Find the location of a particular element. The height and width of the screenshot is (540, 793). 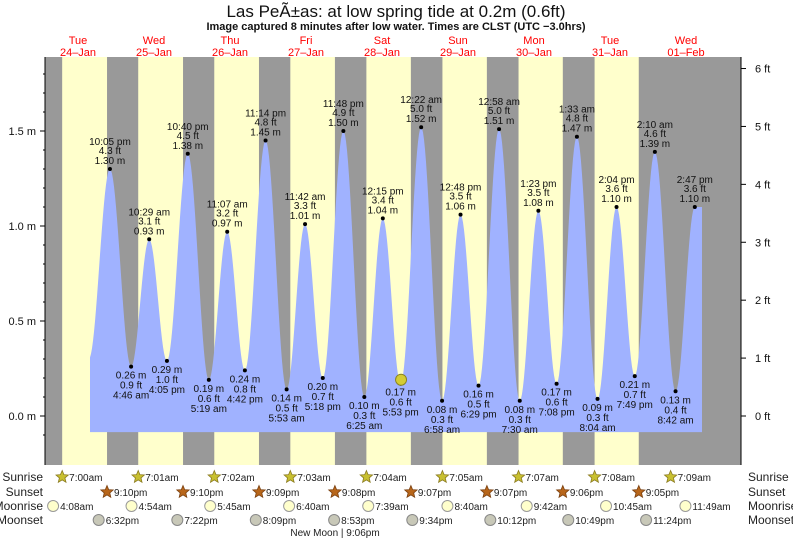

moonset-time: 10:49pm is located at coordinates (594, 521).